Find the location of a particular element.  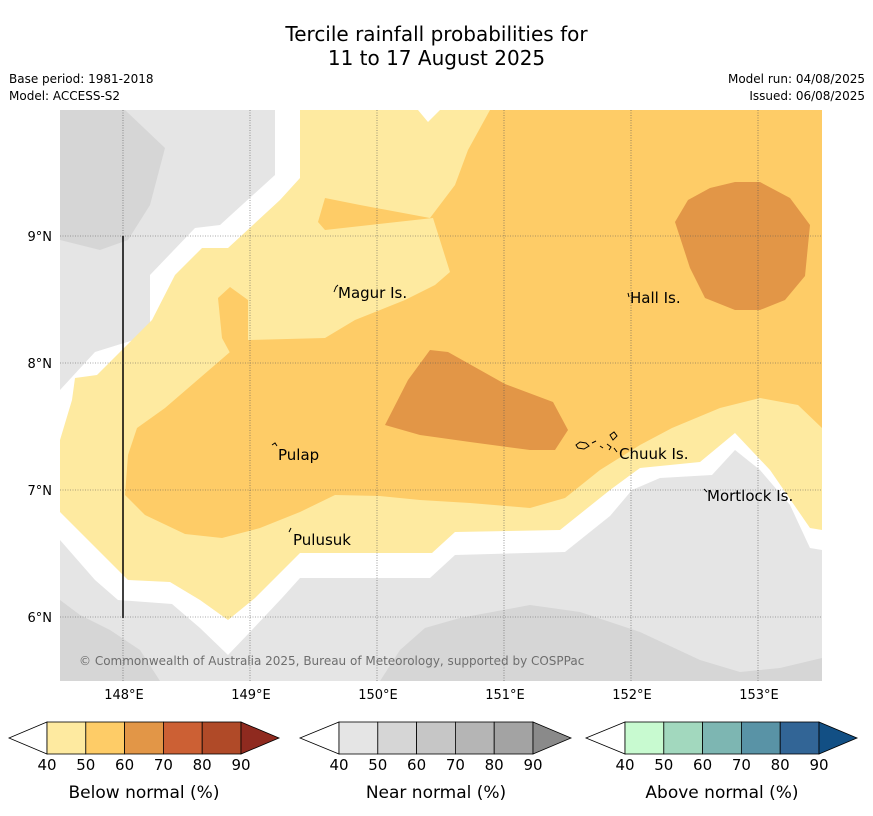

colorbar-above-normal: 40 50 60 70 80 90 Above normal (%) is located at coordinates (721, 762).